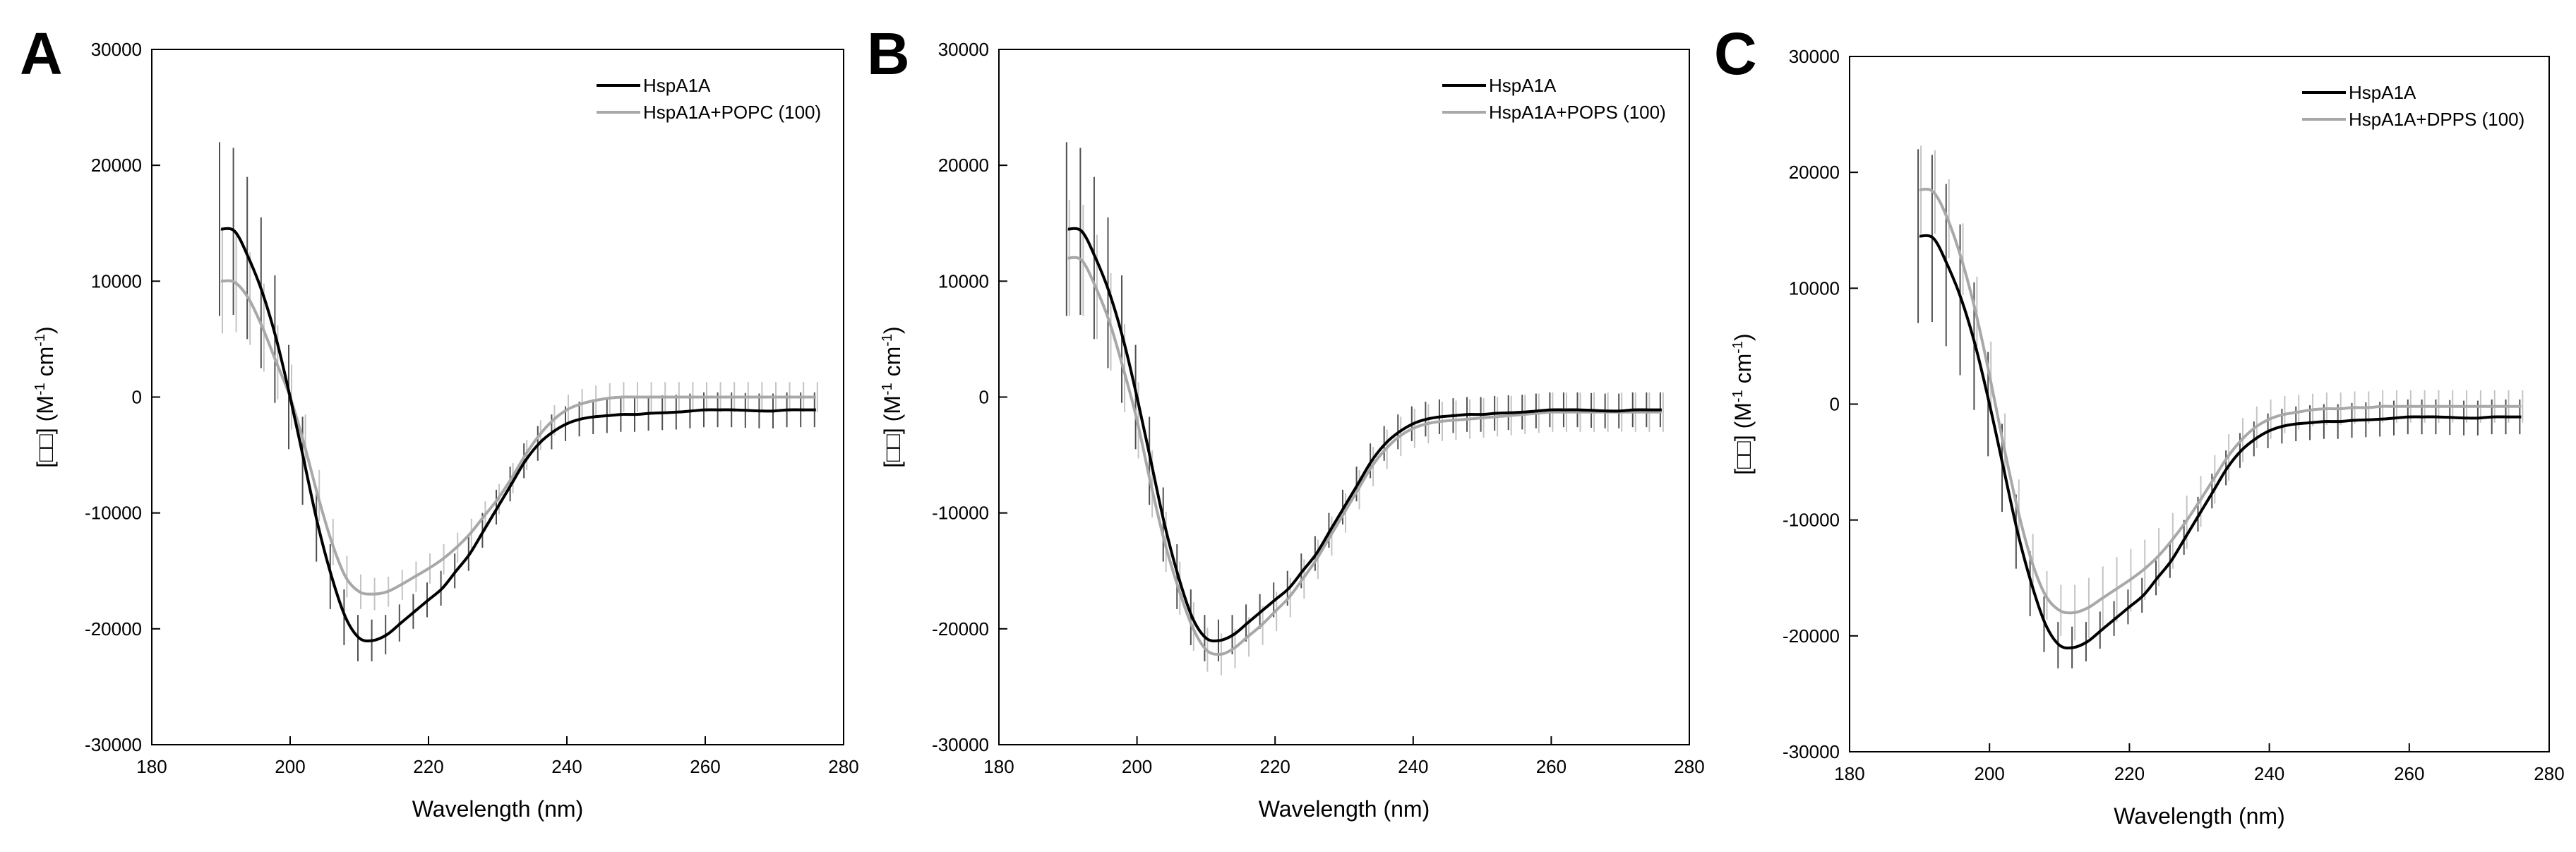 The image size is (2576, 852). What do you see at coordinates (1735, 54) in the screenshot?
I see `panel-letter: C` at bounding box center [1735, 54].